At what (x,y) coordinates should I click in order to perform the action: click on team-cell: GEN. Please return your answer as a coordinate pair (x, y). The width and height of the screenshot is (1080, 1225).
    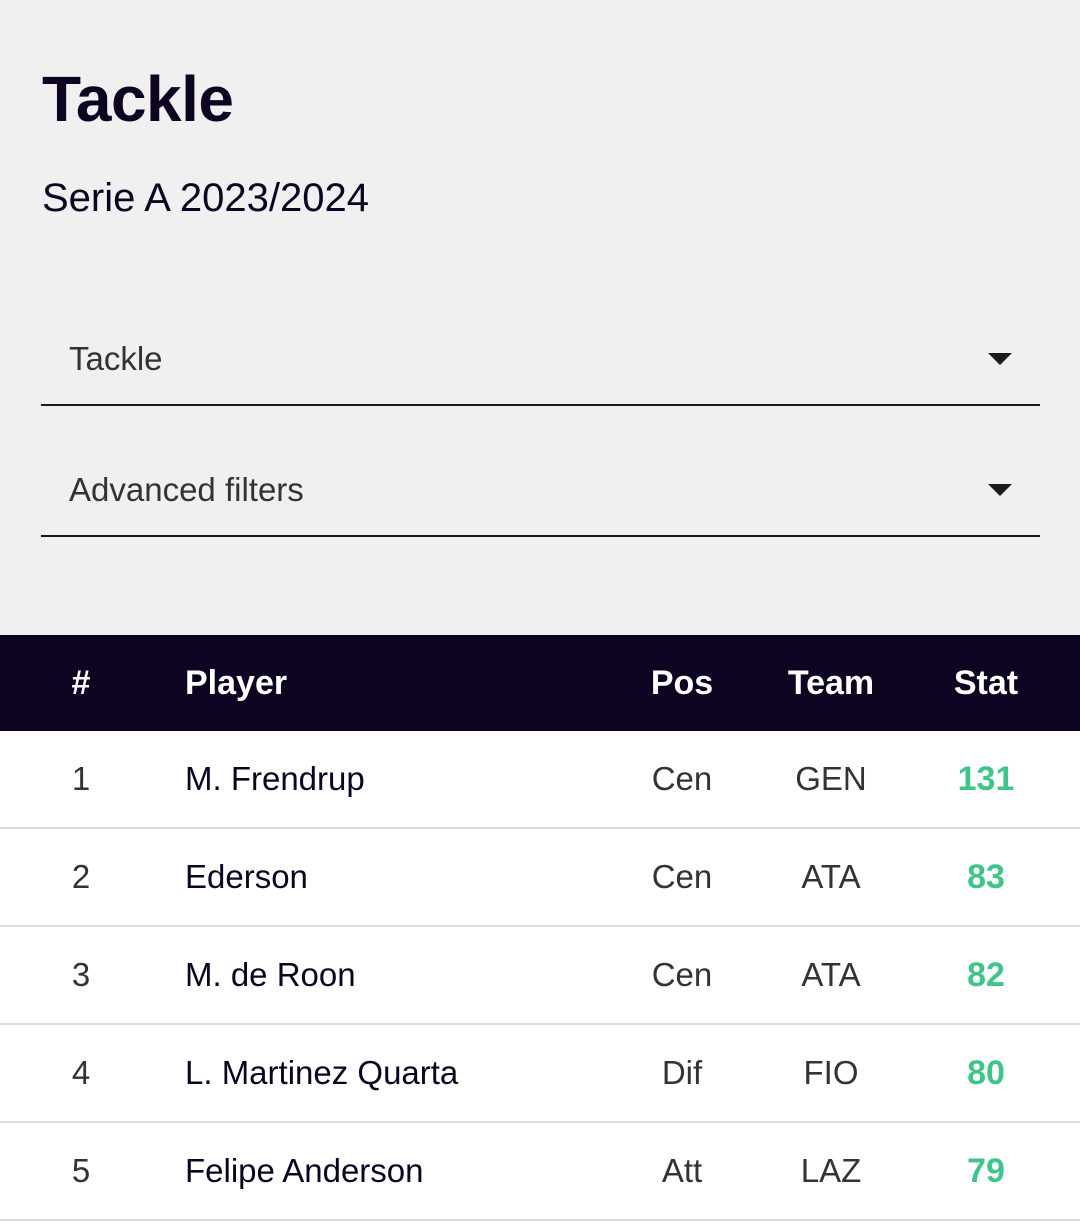
    Looking at the image, I should click on (831, 778).